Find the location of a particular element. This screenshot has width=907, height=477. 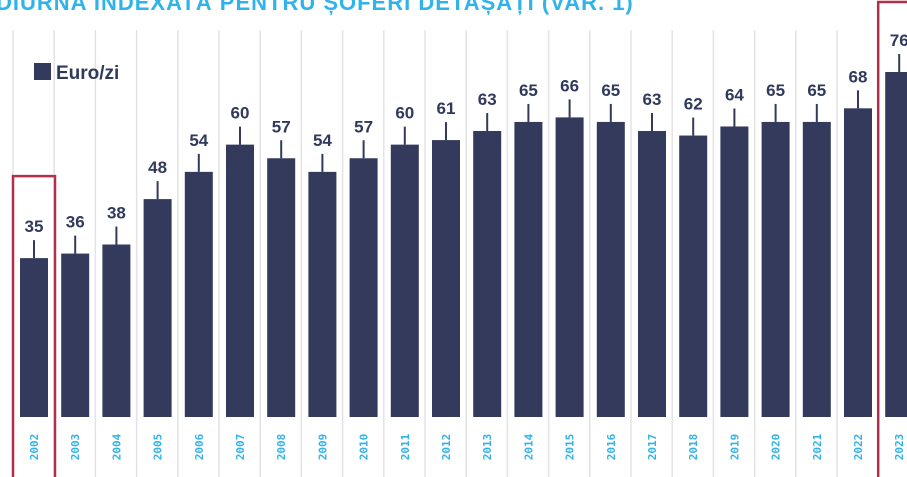

year-label-2017: 2017 is located at coordinates (652, 447).